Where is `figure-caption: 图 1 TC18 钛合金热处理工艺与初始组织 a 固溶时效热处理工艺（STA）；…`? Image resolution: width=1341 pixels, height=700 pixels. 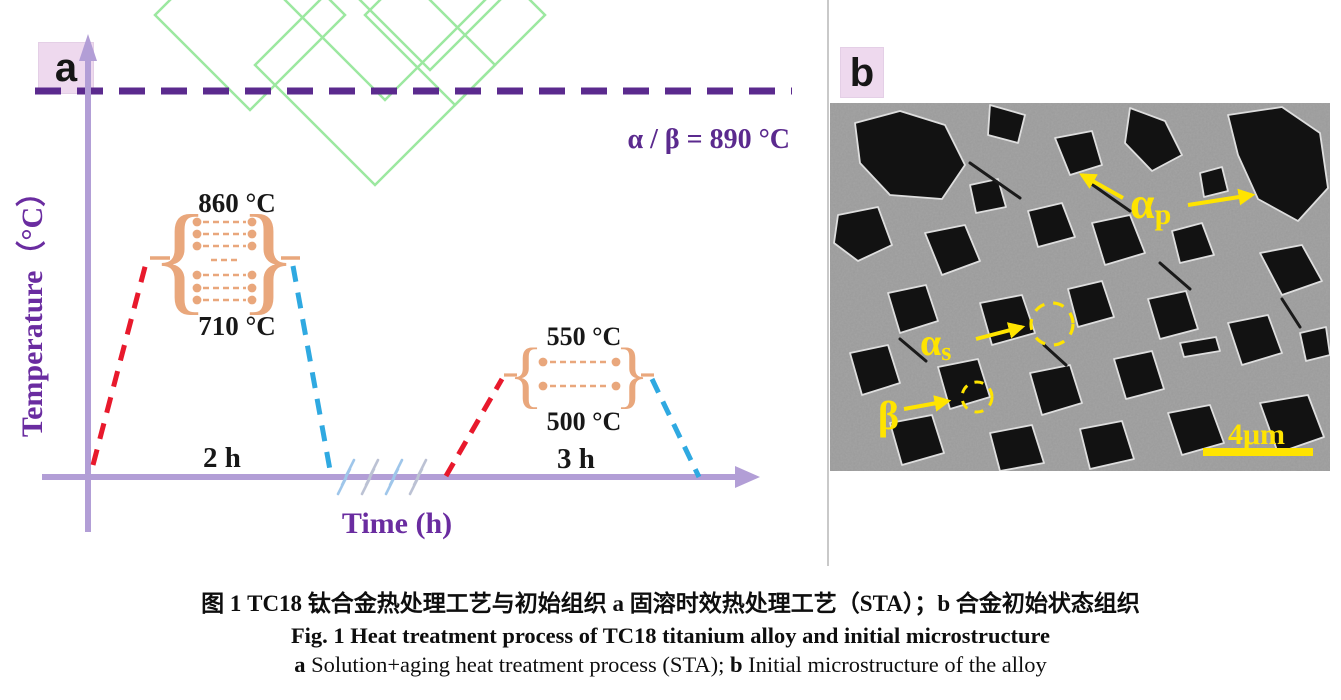 figure-caption: 图 1 TC18 钛合金热处理工艺与初始组织 a 固溶时效热处理工艺（STA）；… is located at coordinates (670, 634).